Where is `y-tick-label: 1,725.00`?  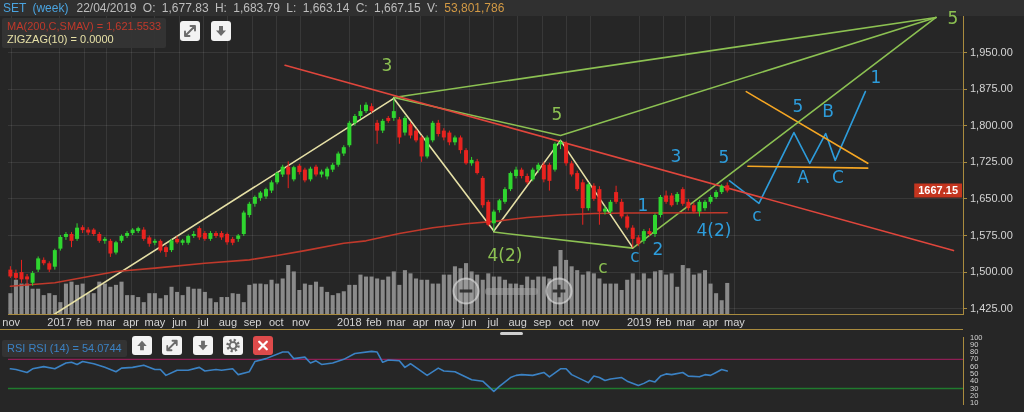 y-tick-label: 1,725.00 is located at coordinates (991, 161).